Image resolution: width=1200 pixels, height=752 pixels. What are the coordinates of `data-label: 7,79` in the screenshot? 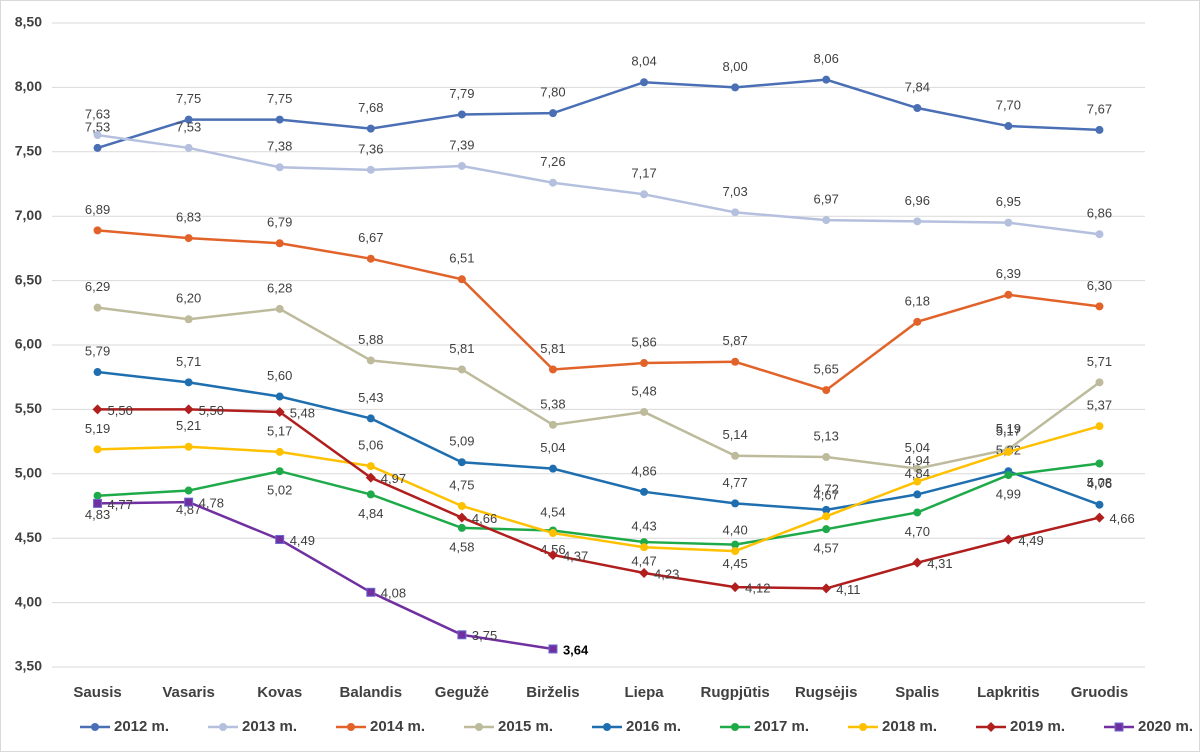 It's located at (461, 93).